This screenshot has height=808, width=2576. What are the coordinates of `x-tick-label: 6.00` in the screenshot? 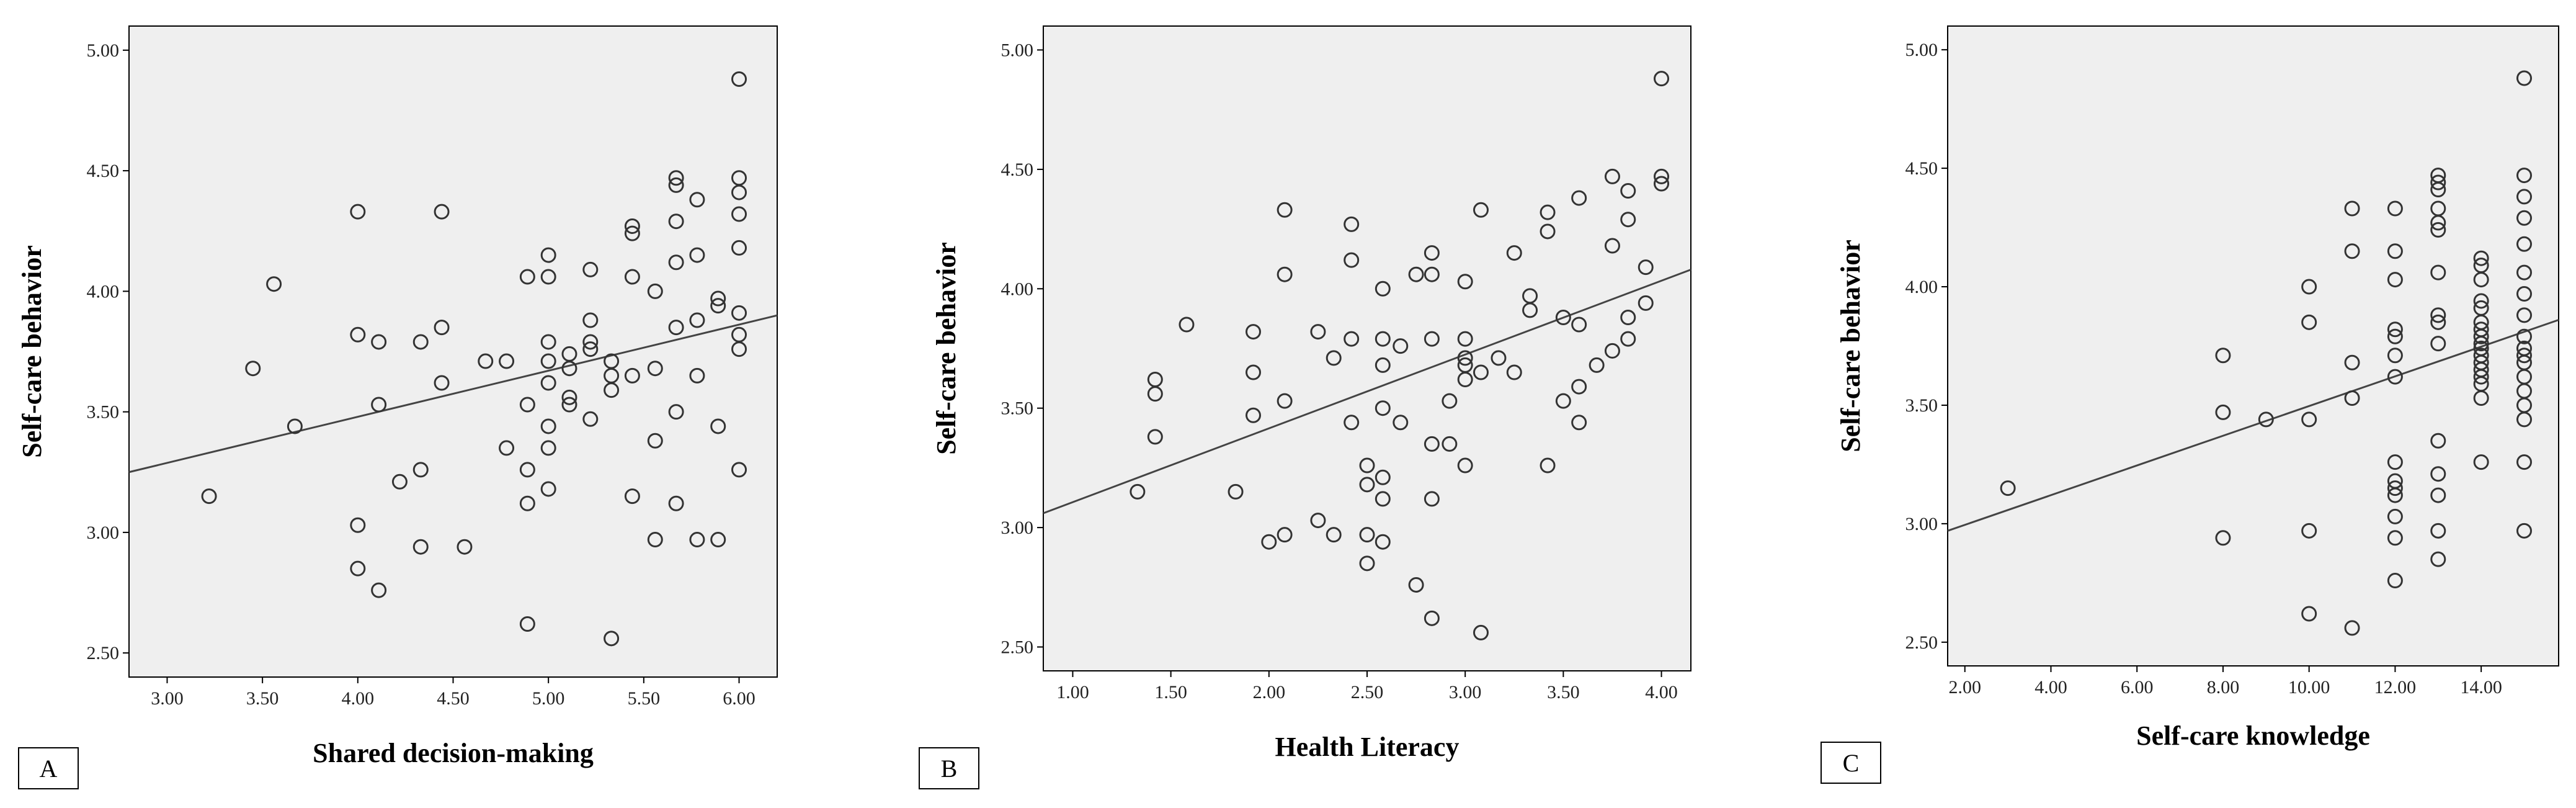 It's located at (2138, 688).